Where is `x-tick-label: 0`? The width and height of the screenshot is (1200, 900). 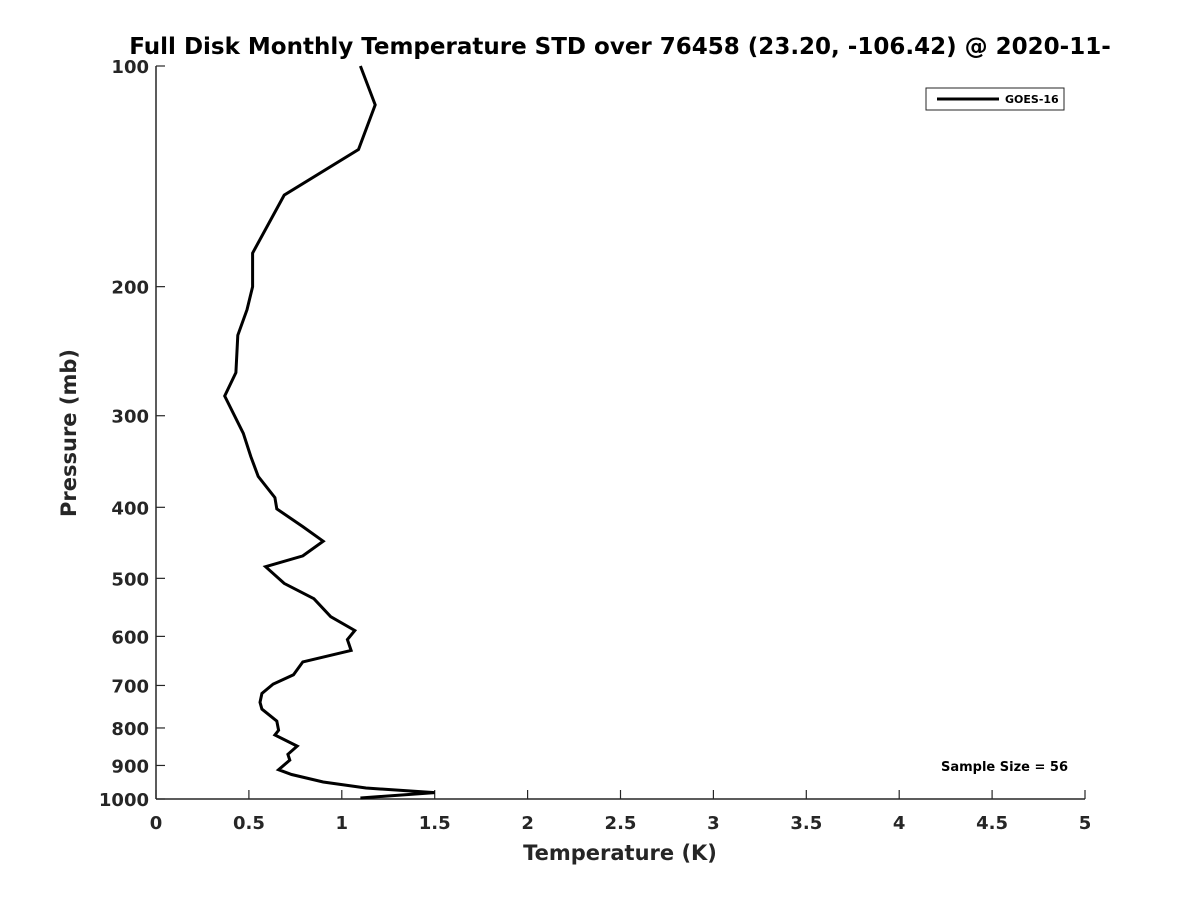
x-tick-label: 0 is located at coordinates (156, 823).